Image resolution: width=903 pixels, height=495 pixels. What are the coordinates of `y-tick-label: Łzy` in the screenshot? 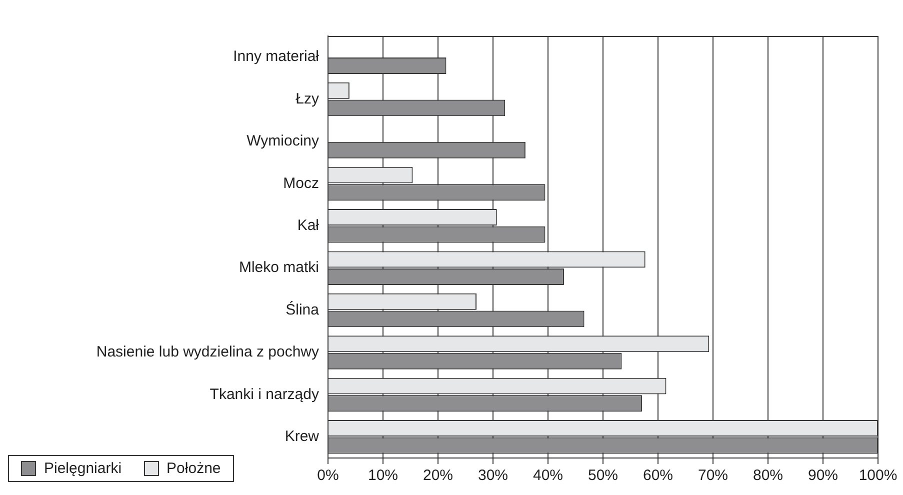 It's located at (308, 99).